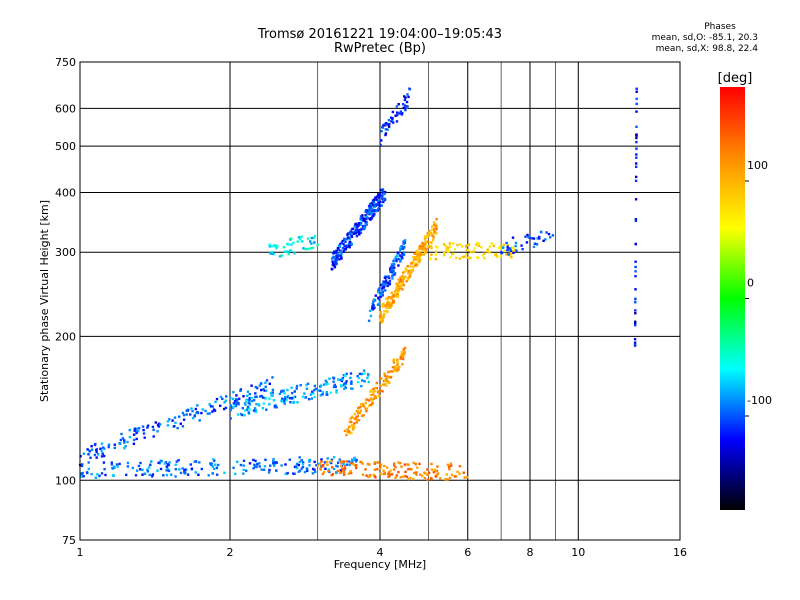  Describe the element at coordinates (758, 288) in the screenshot. I see `colorbar-ticks: 100 0 -100` at that location.